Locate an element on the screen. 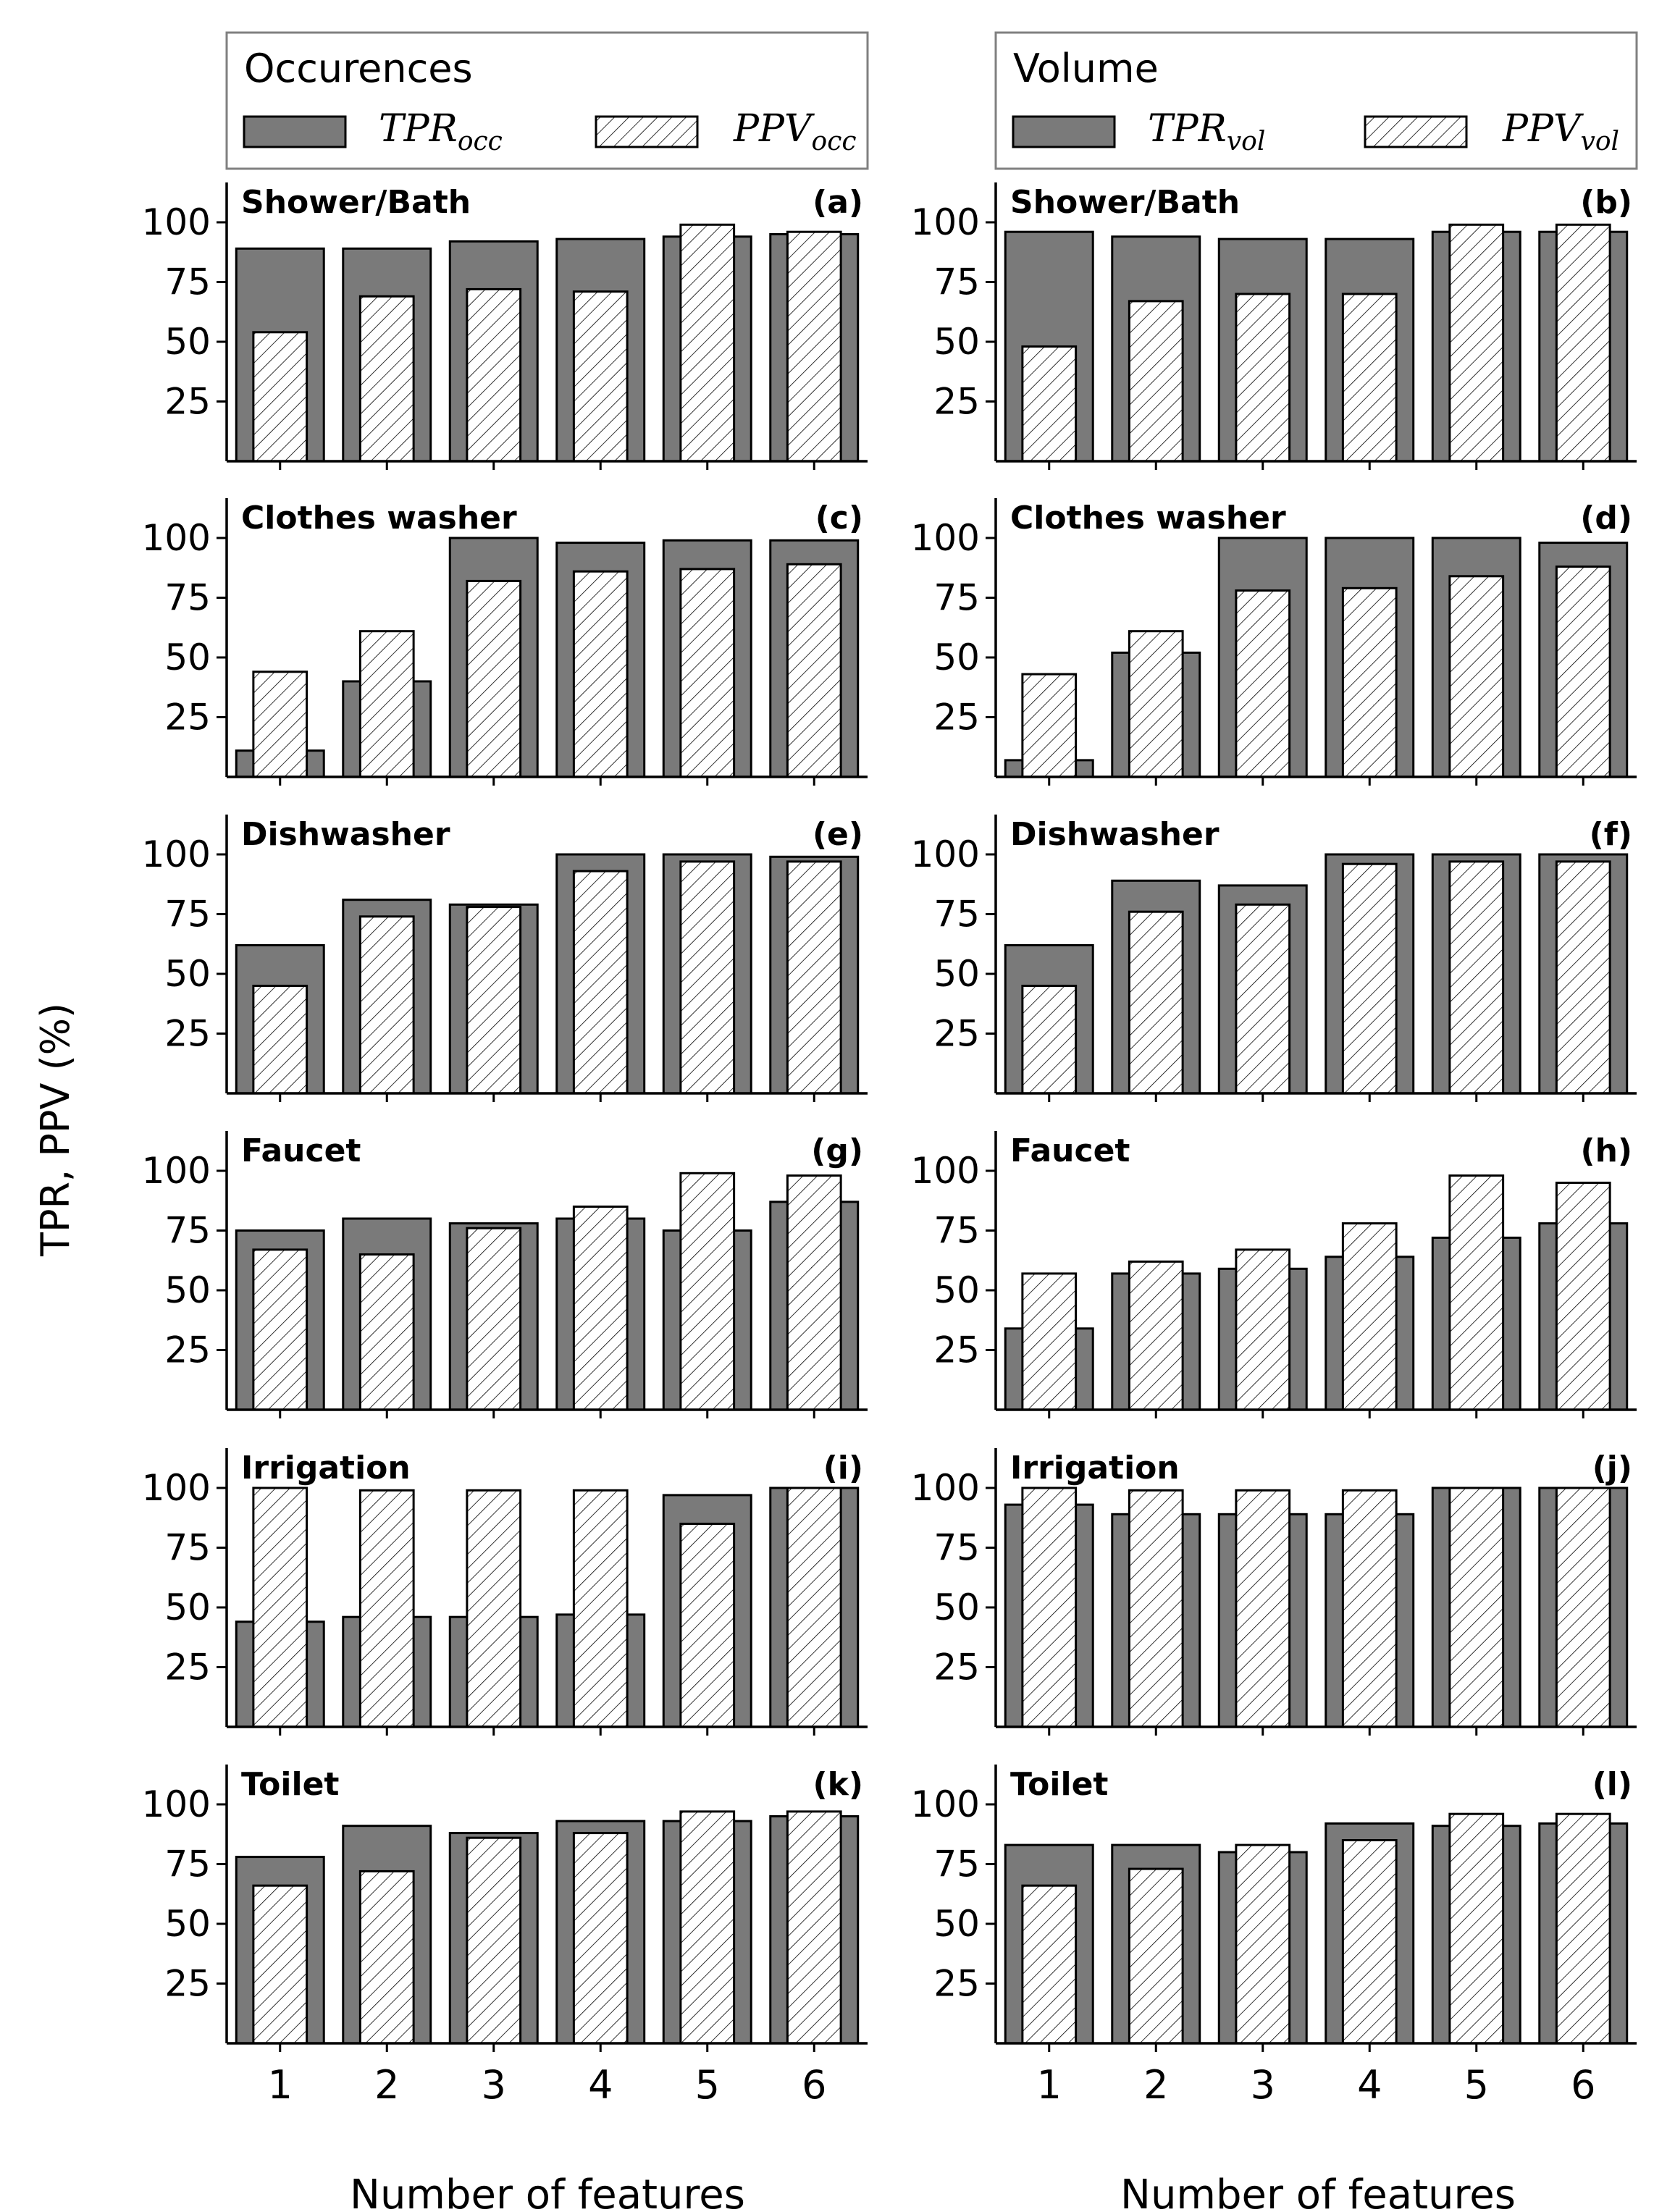 Image resolution: width=1675 pixels, height=2212 pixels. panel-a: 25 50 75 100 Shower/Bath (a) is located at coordinates (505, 326).